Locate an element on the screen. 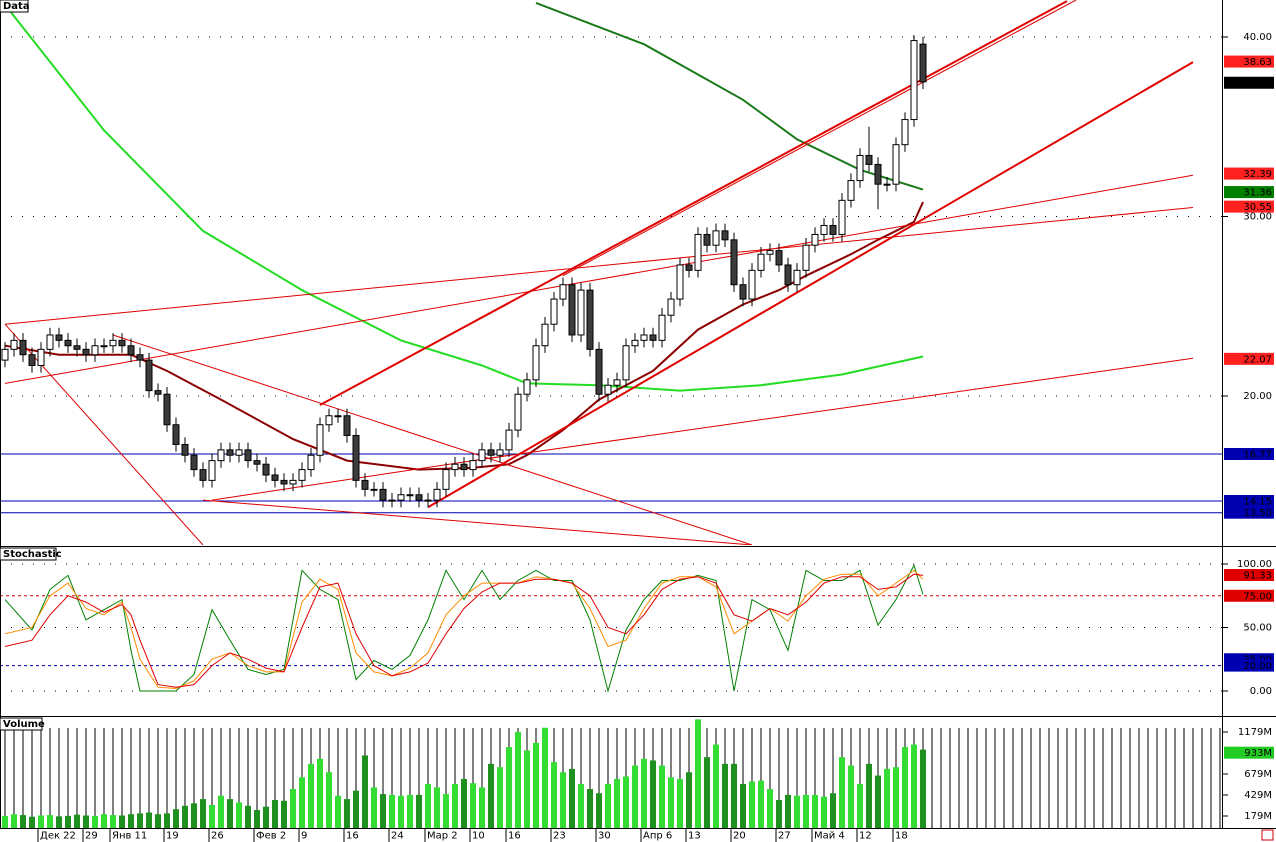 Image resolution: width=1276 pixels, height=842 pixels. value-badge-label: 22.07 is located at coordinates (1257, 359).